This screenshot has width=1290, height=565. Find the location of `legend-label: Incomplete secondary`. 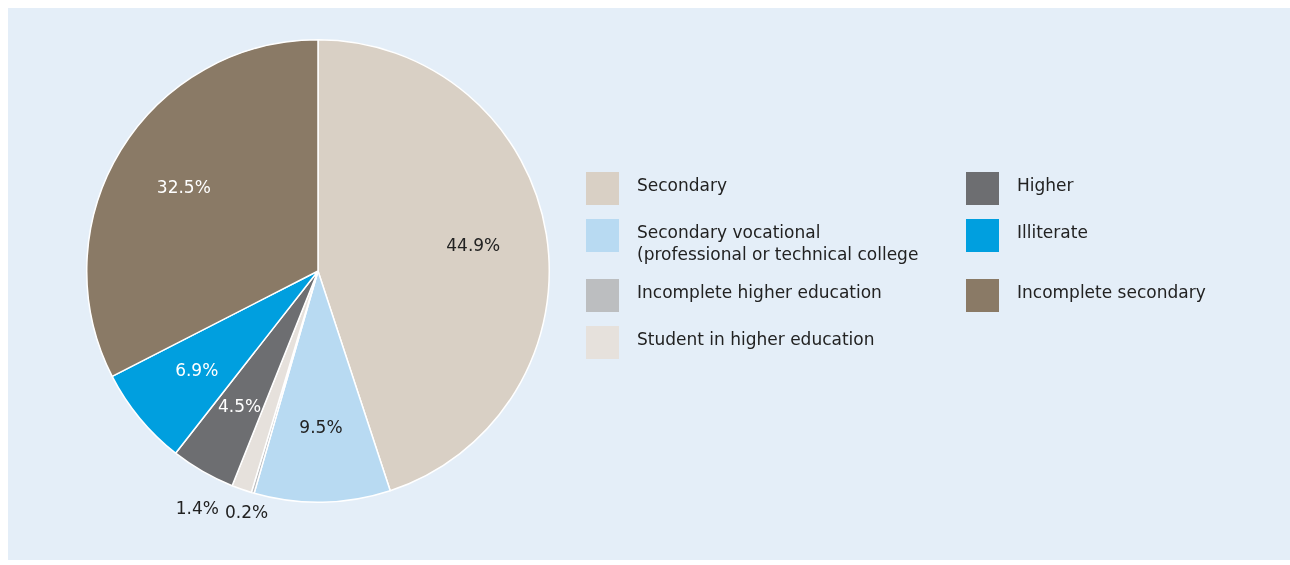

legend-label: Incomplete secondary is located at coordinates (1111, 292).